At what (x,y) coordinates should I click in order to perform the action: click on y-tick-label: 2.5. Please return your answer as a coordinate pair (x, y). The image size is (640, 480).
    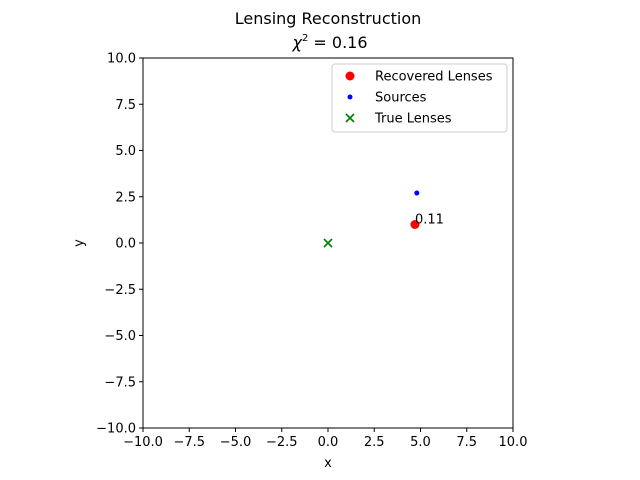
    Looking at the image, I should click on (125, 197).